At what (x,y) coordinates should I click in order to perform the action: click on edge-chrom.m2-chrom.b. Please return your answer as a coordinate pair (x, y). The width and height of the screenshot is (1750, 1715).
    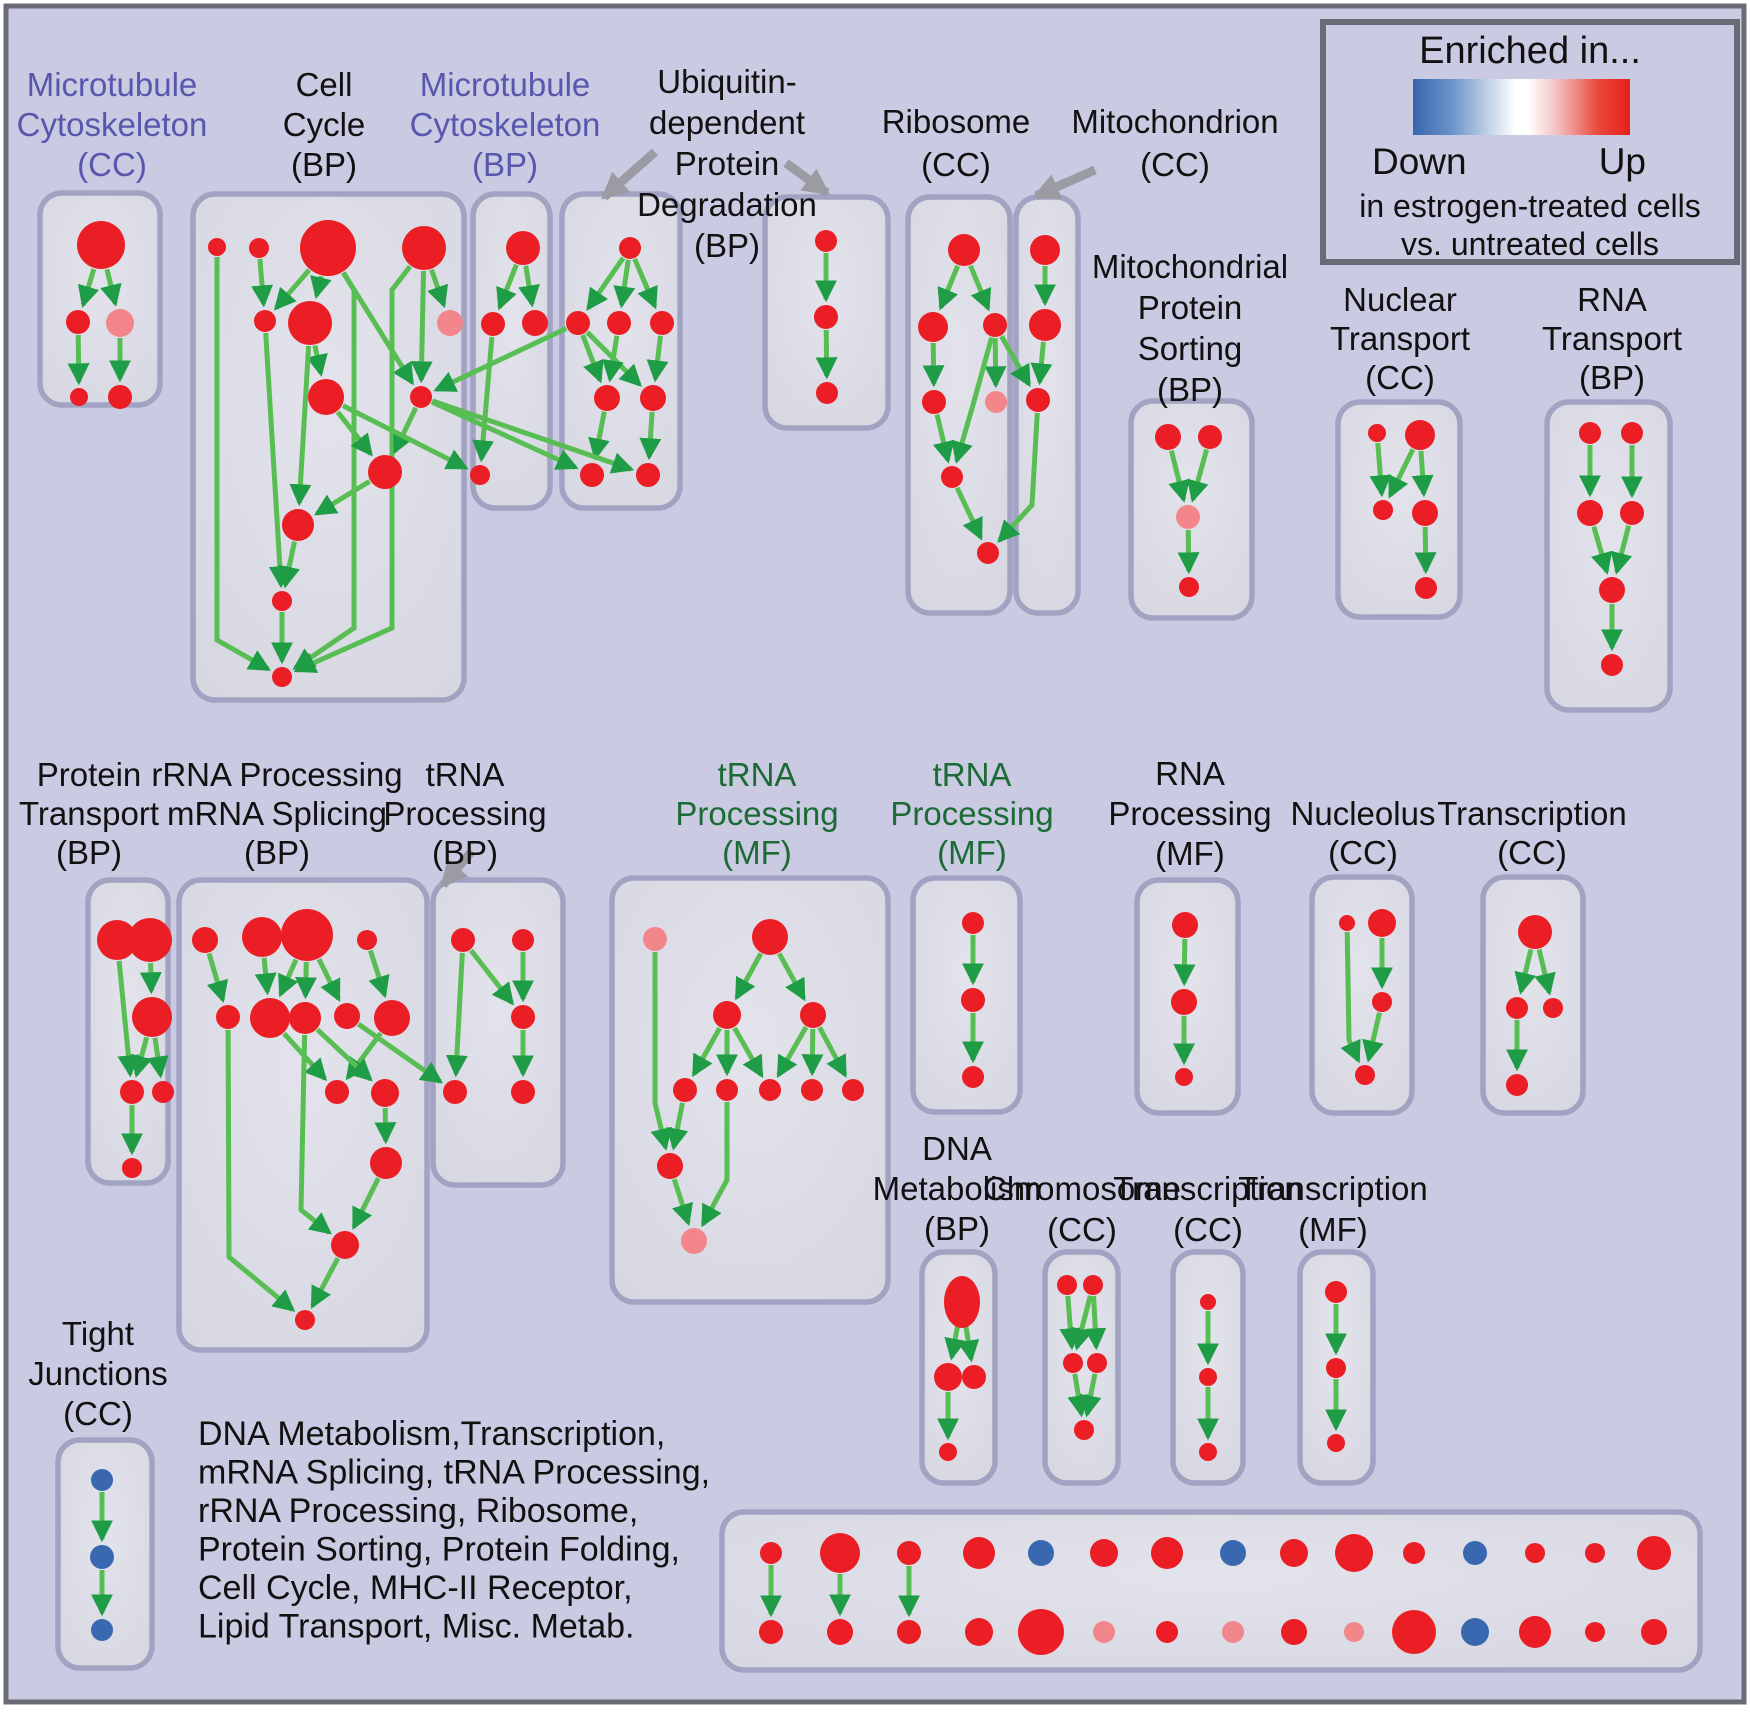
    Looking at the image, I should click on (1090, 1395).